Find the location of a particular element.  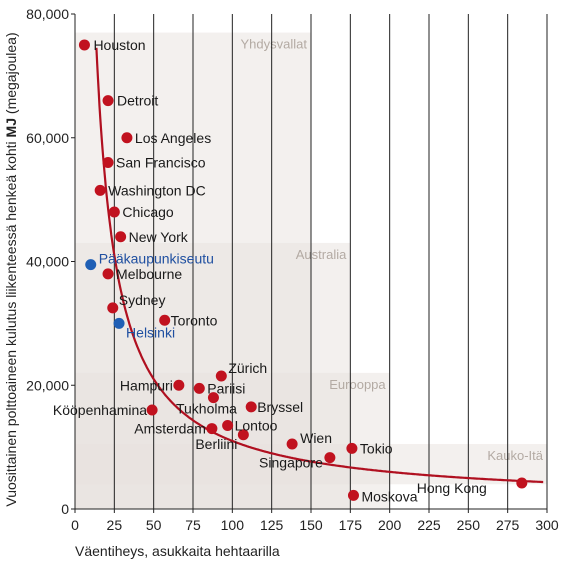

x-tick-75: 75 is located at coordinates (193, 525).